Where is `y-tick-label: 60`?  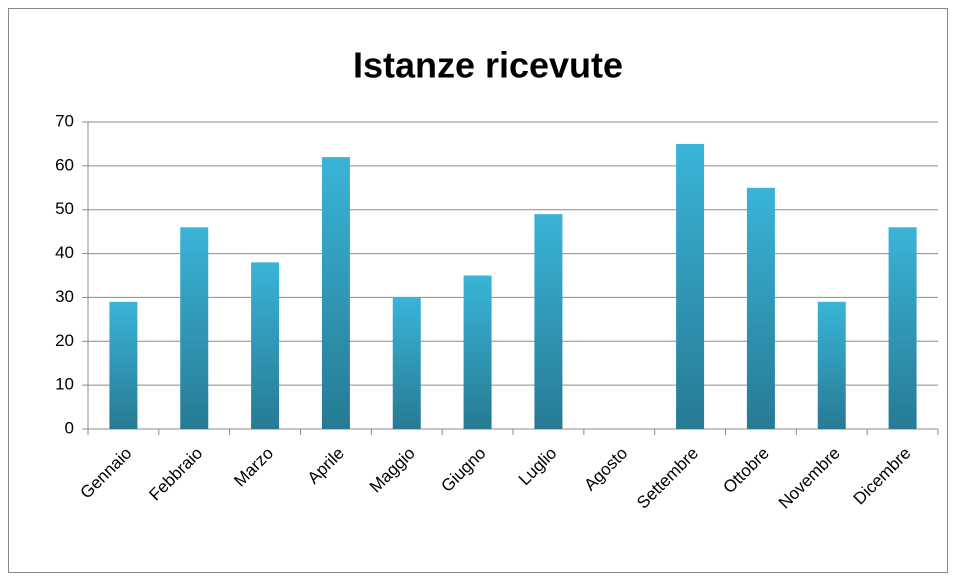
y-tick-label: 60 is located at coordinates (64, 164).